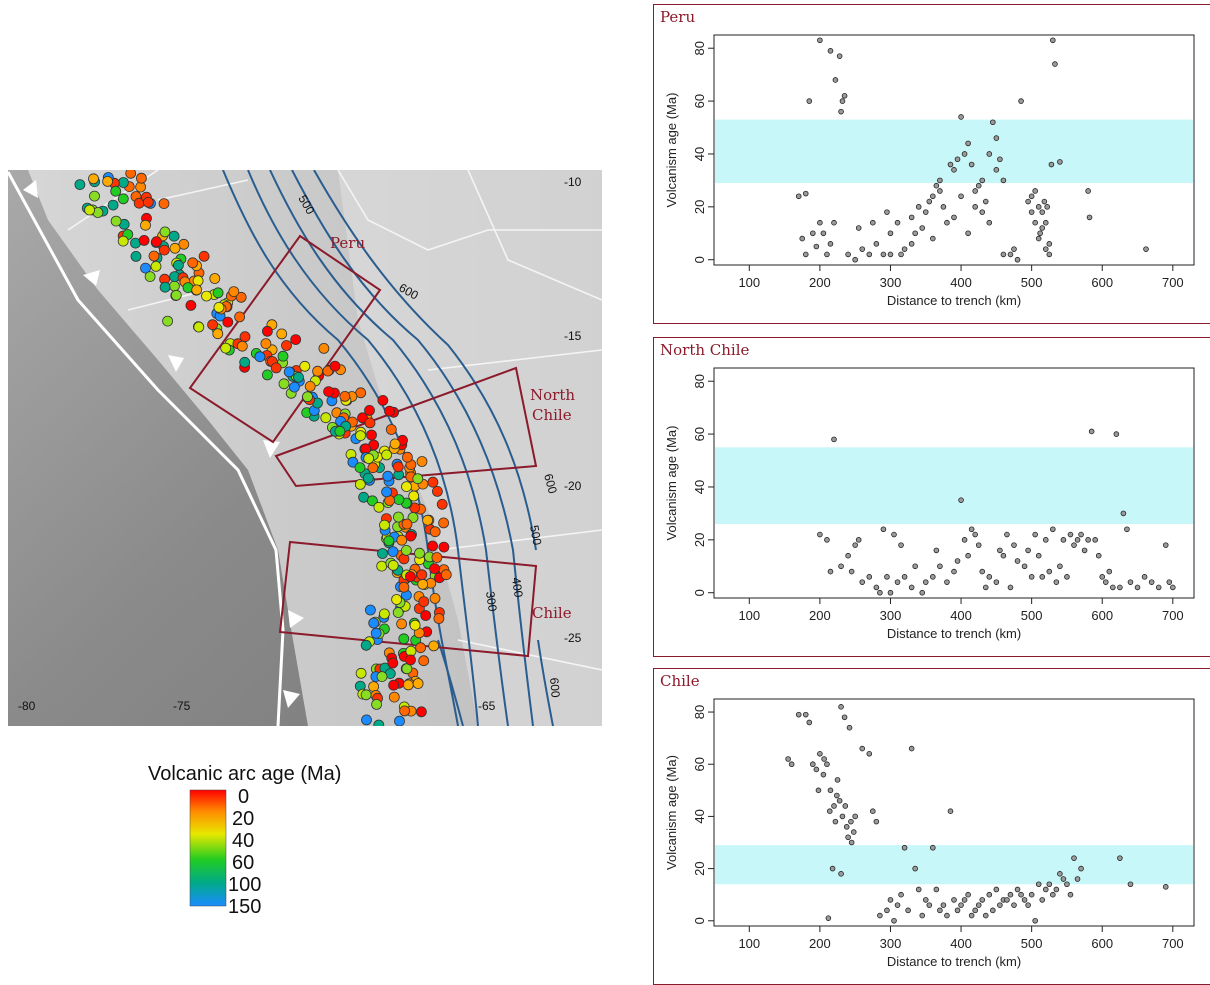 The image size is (1210, 985). I want to click on y-tick-label: 60, so click(699, 101).